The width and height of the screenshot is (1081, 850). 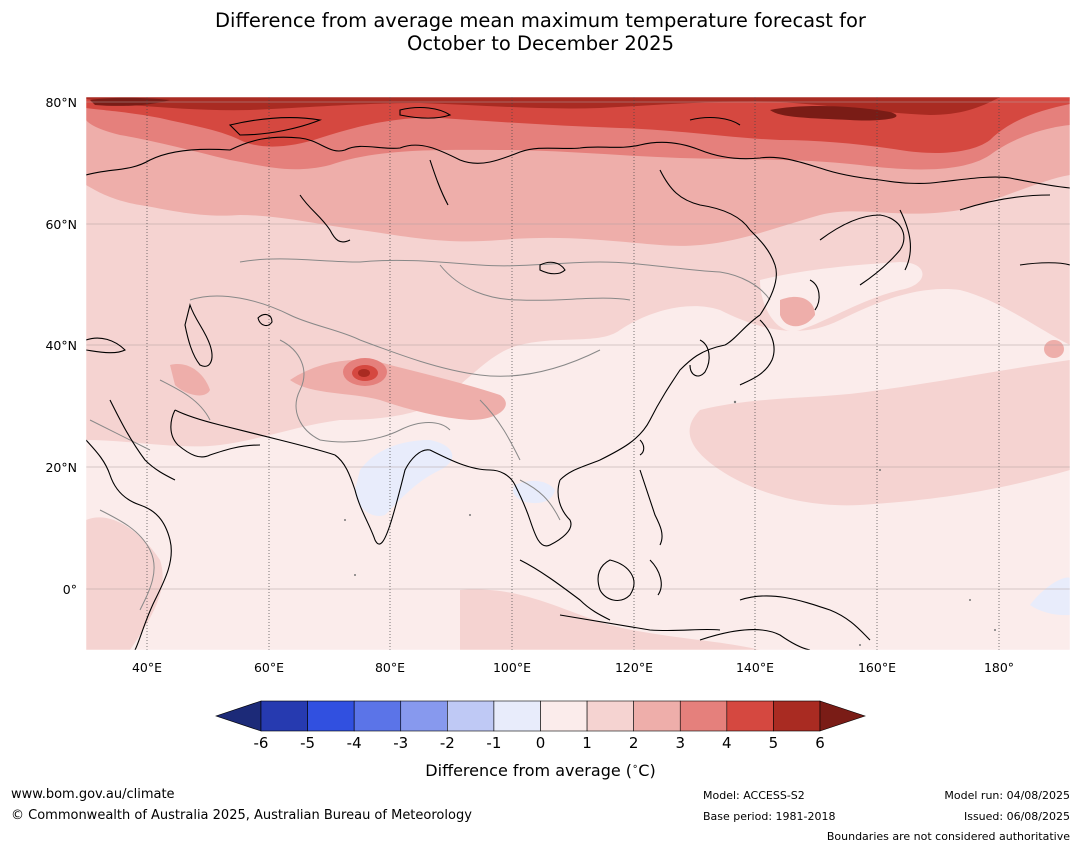 I want to click on lat-label-20: 20°N, so click(x=61, y=467).